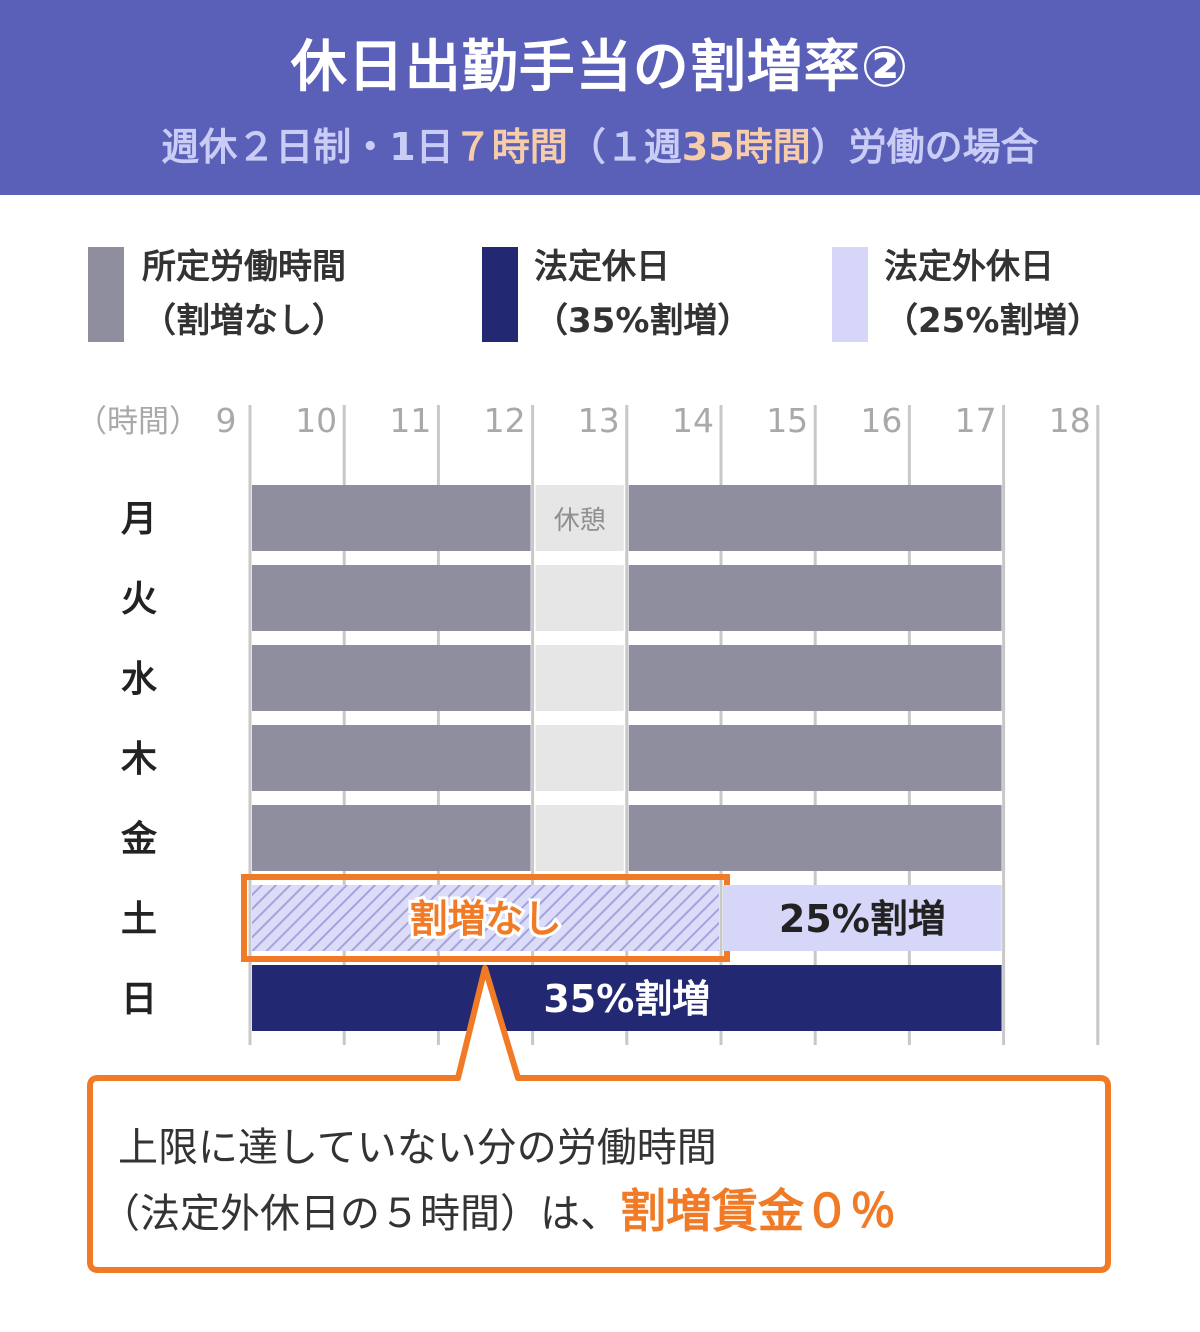 The width and height of the screenshot is (1200, 1332). What do you see at coordinates (139, 919) in the screenshot?
I see `day-label: 土` at bounding box center [139, 919].